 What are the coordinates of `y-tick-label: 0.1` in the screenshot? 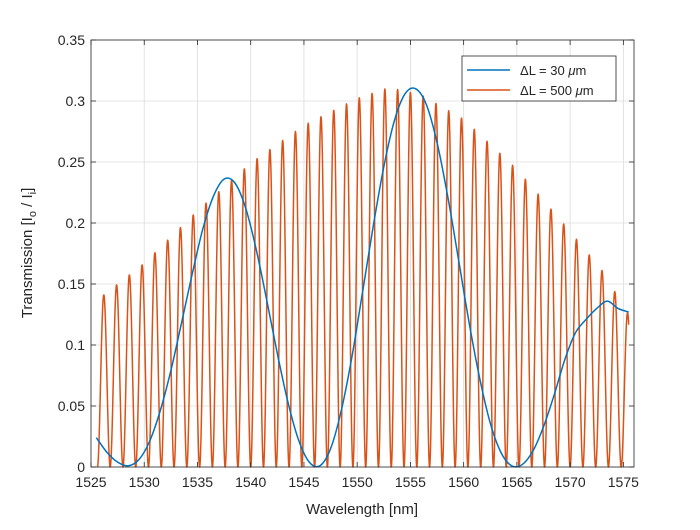 It's located at (76, 345).